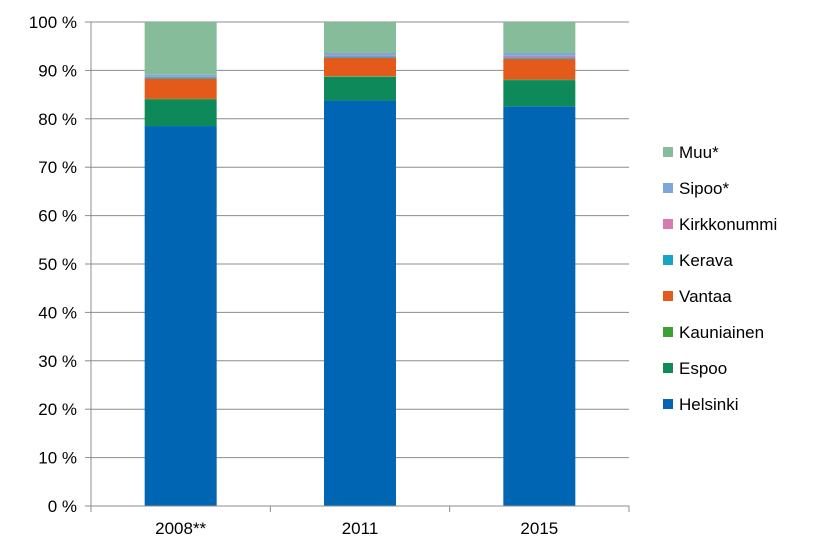 The height and width of the screenshot is (560, 819). What do you see at coordinates (57, 119) in the screenshot?
I see `y-tick-label: 80 %` at bounding box center [57, 119].